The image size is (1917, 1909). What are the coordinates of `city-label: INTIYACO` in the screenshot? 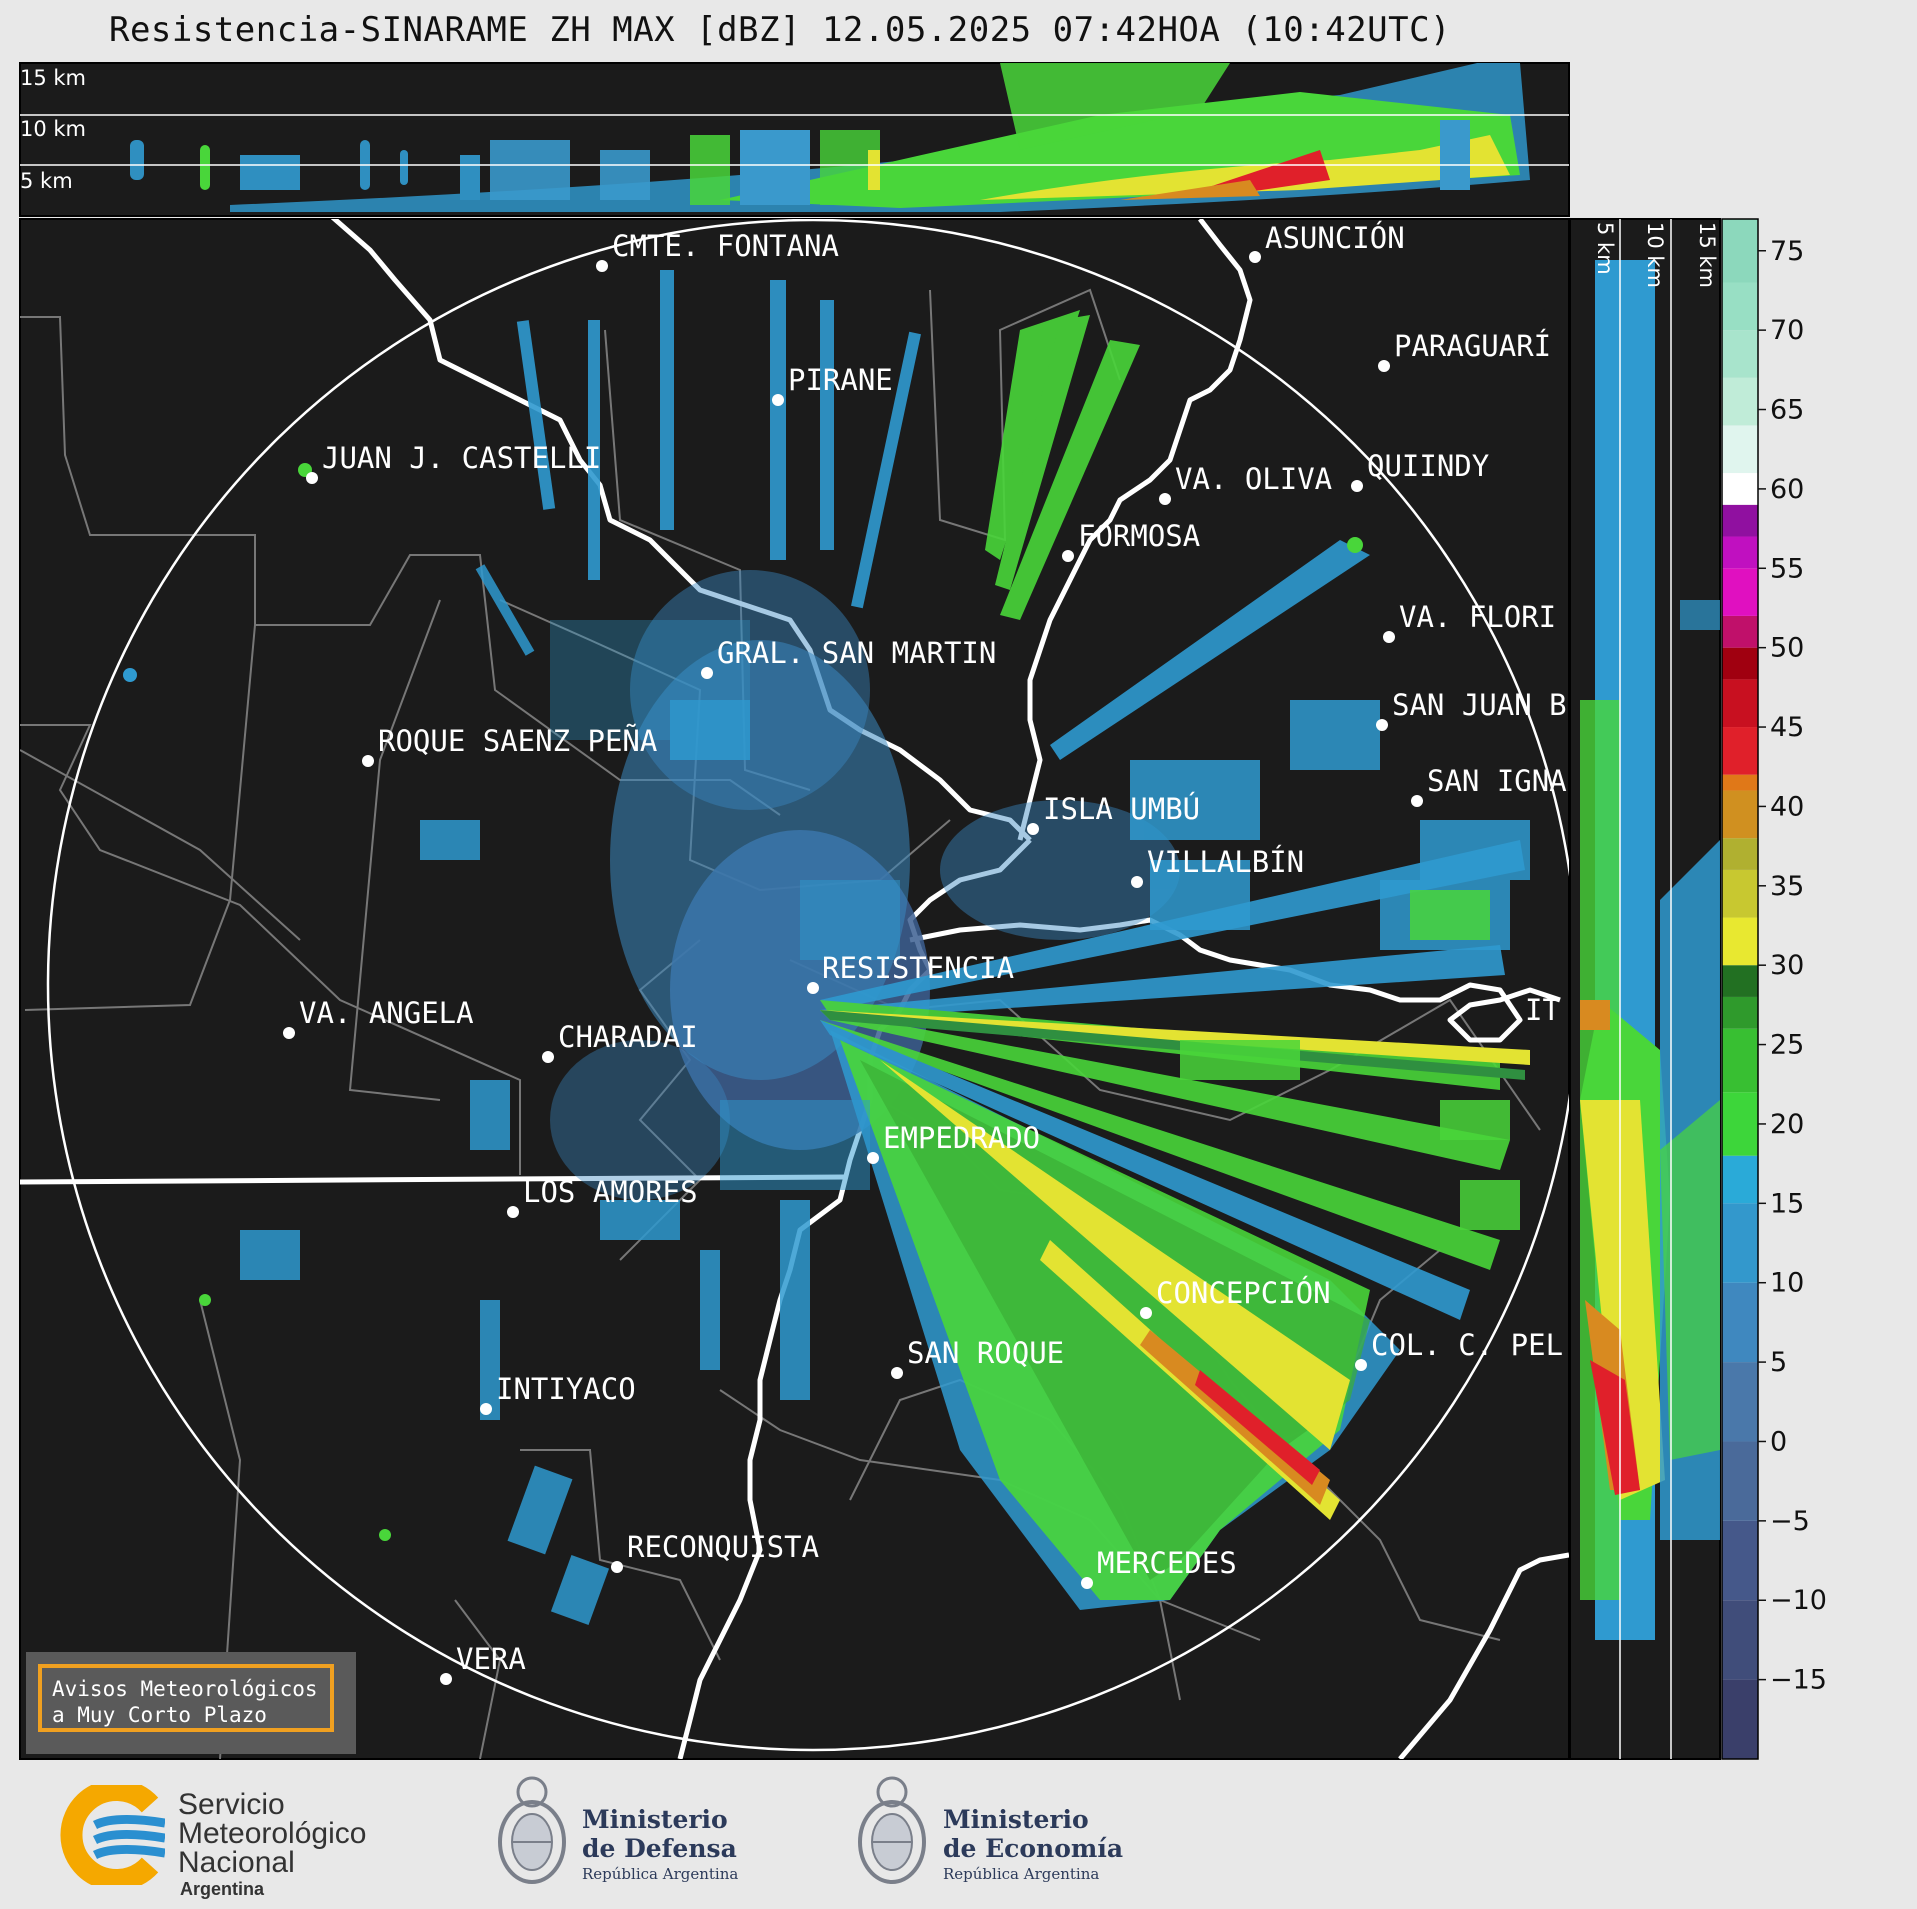 It's located at (566, 1389).